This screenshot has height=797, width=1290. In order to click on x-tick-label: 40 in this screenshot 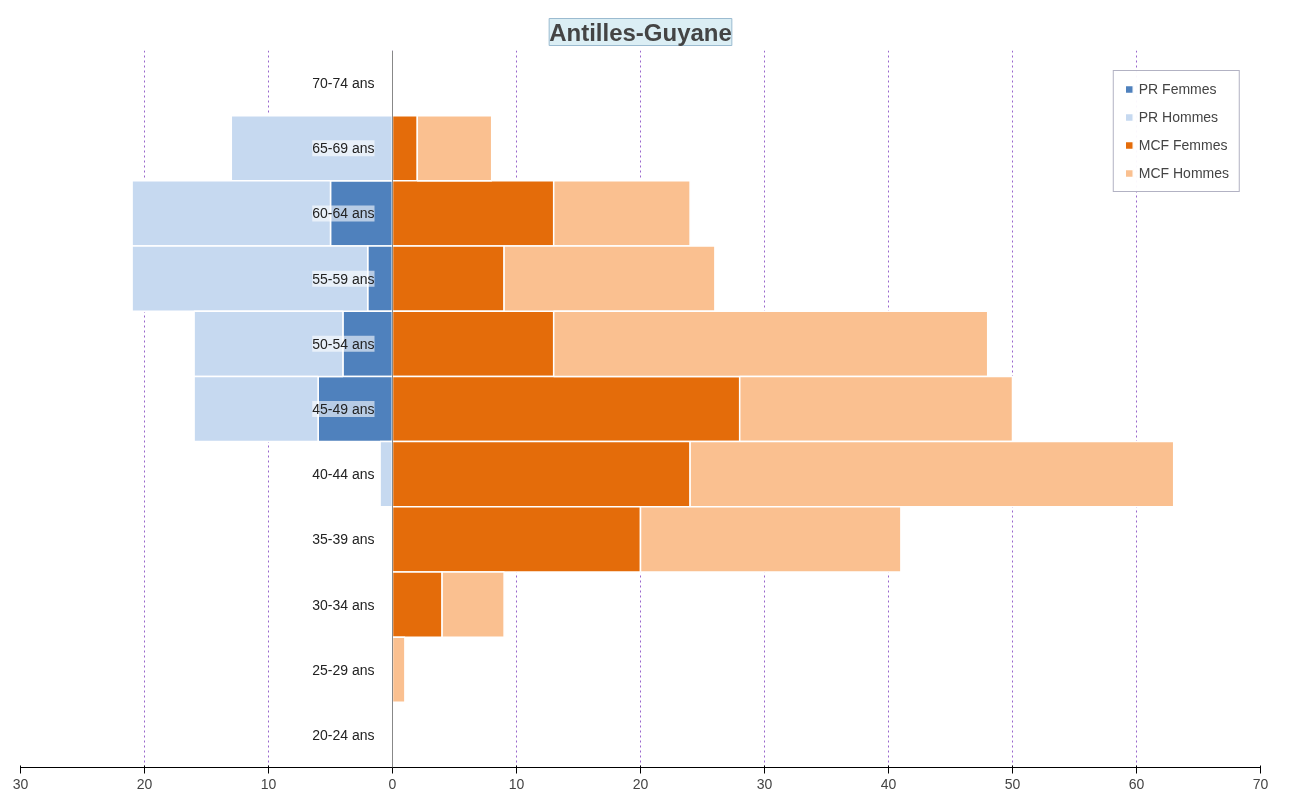, I will do `click(888, 783)`.